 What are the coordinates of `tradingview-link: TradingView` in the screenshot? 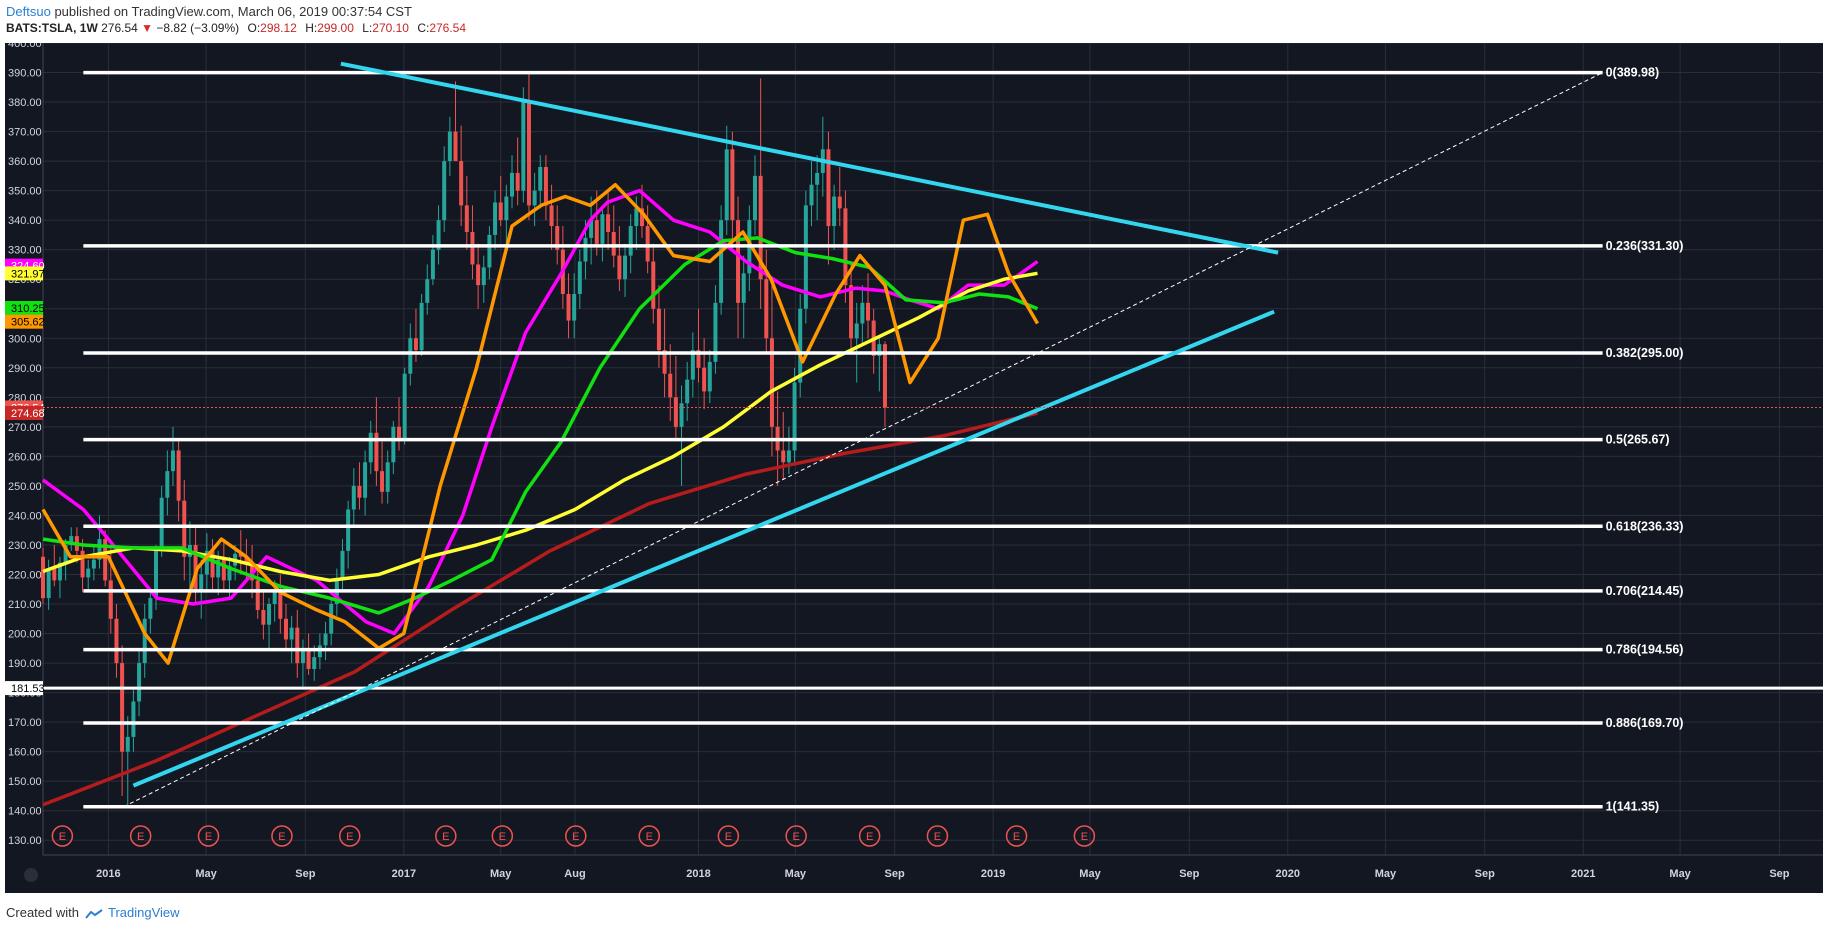 It's located at (144, 912).